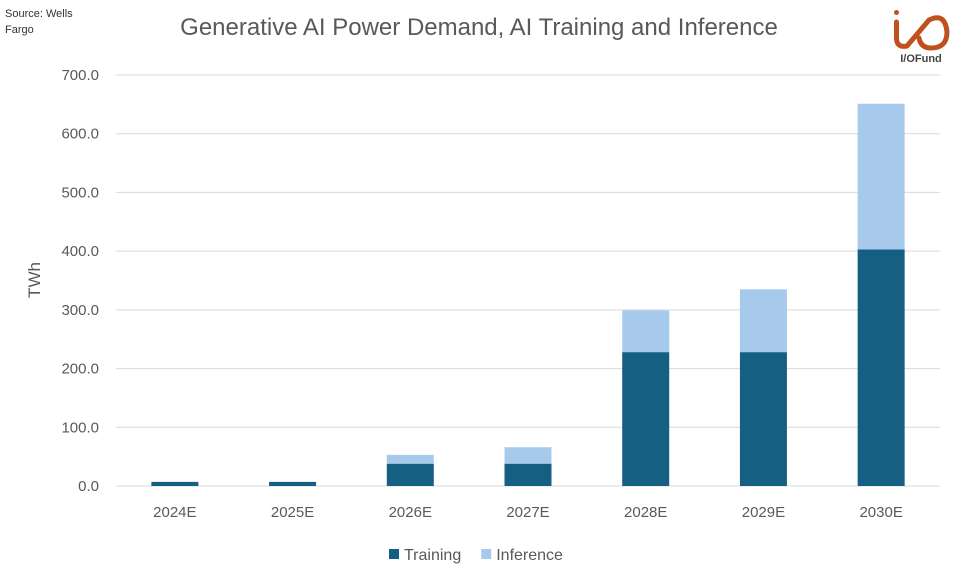  I want to click on y-tick-label: 0.0, so click(88, 486).